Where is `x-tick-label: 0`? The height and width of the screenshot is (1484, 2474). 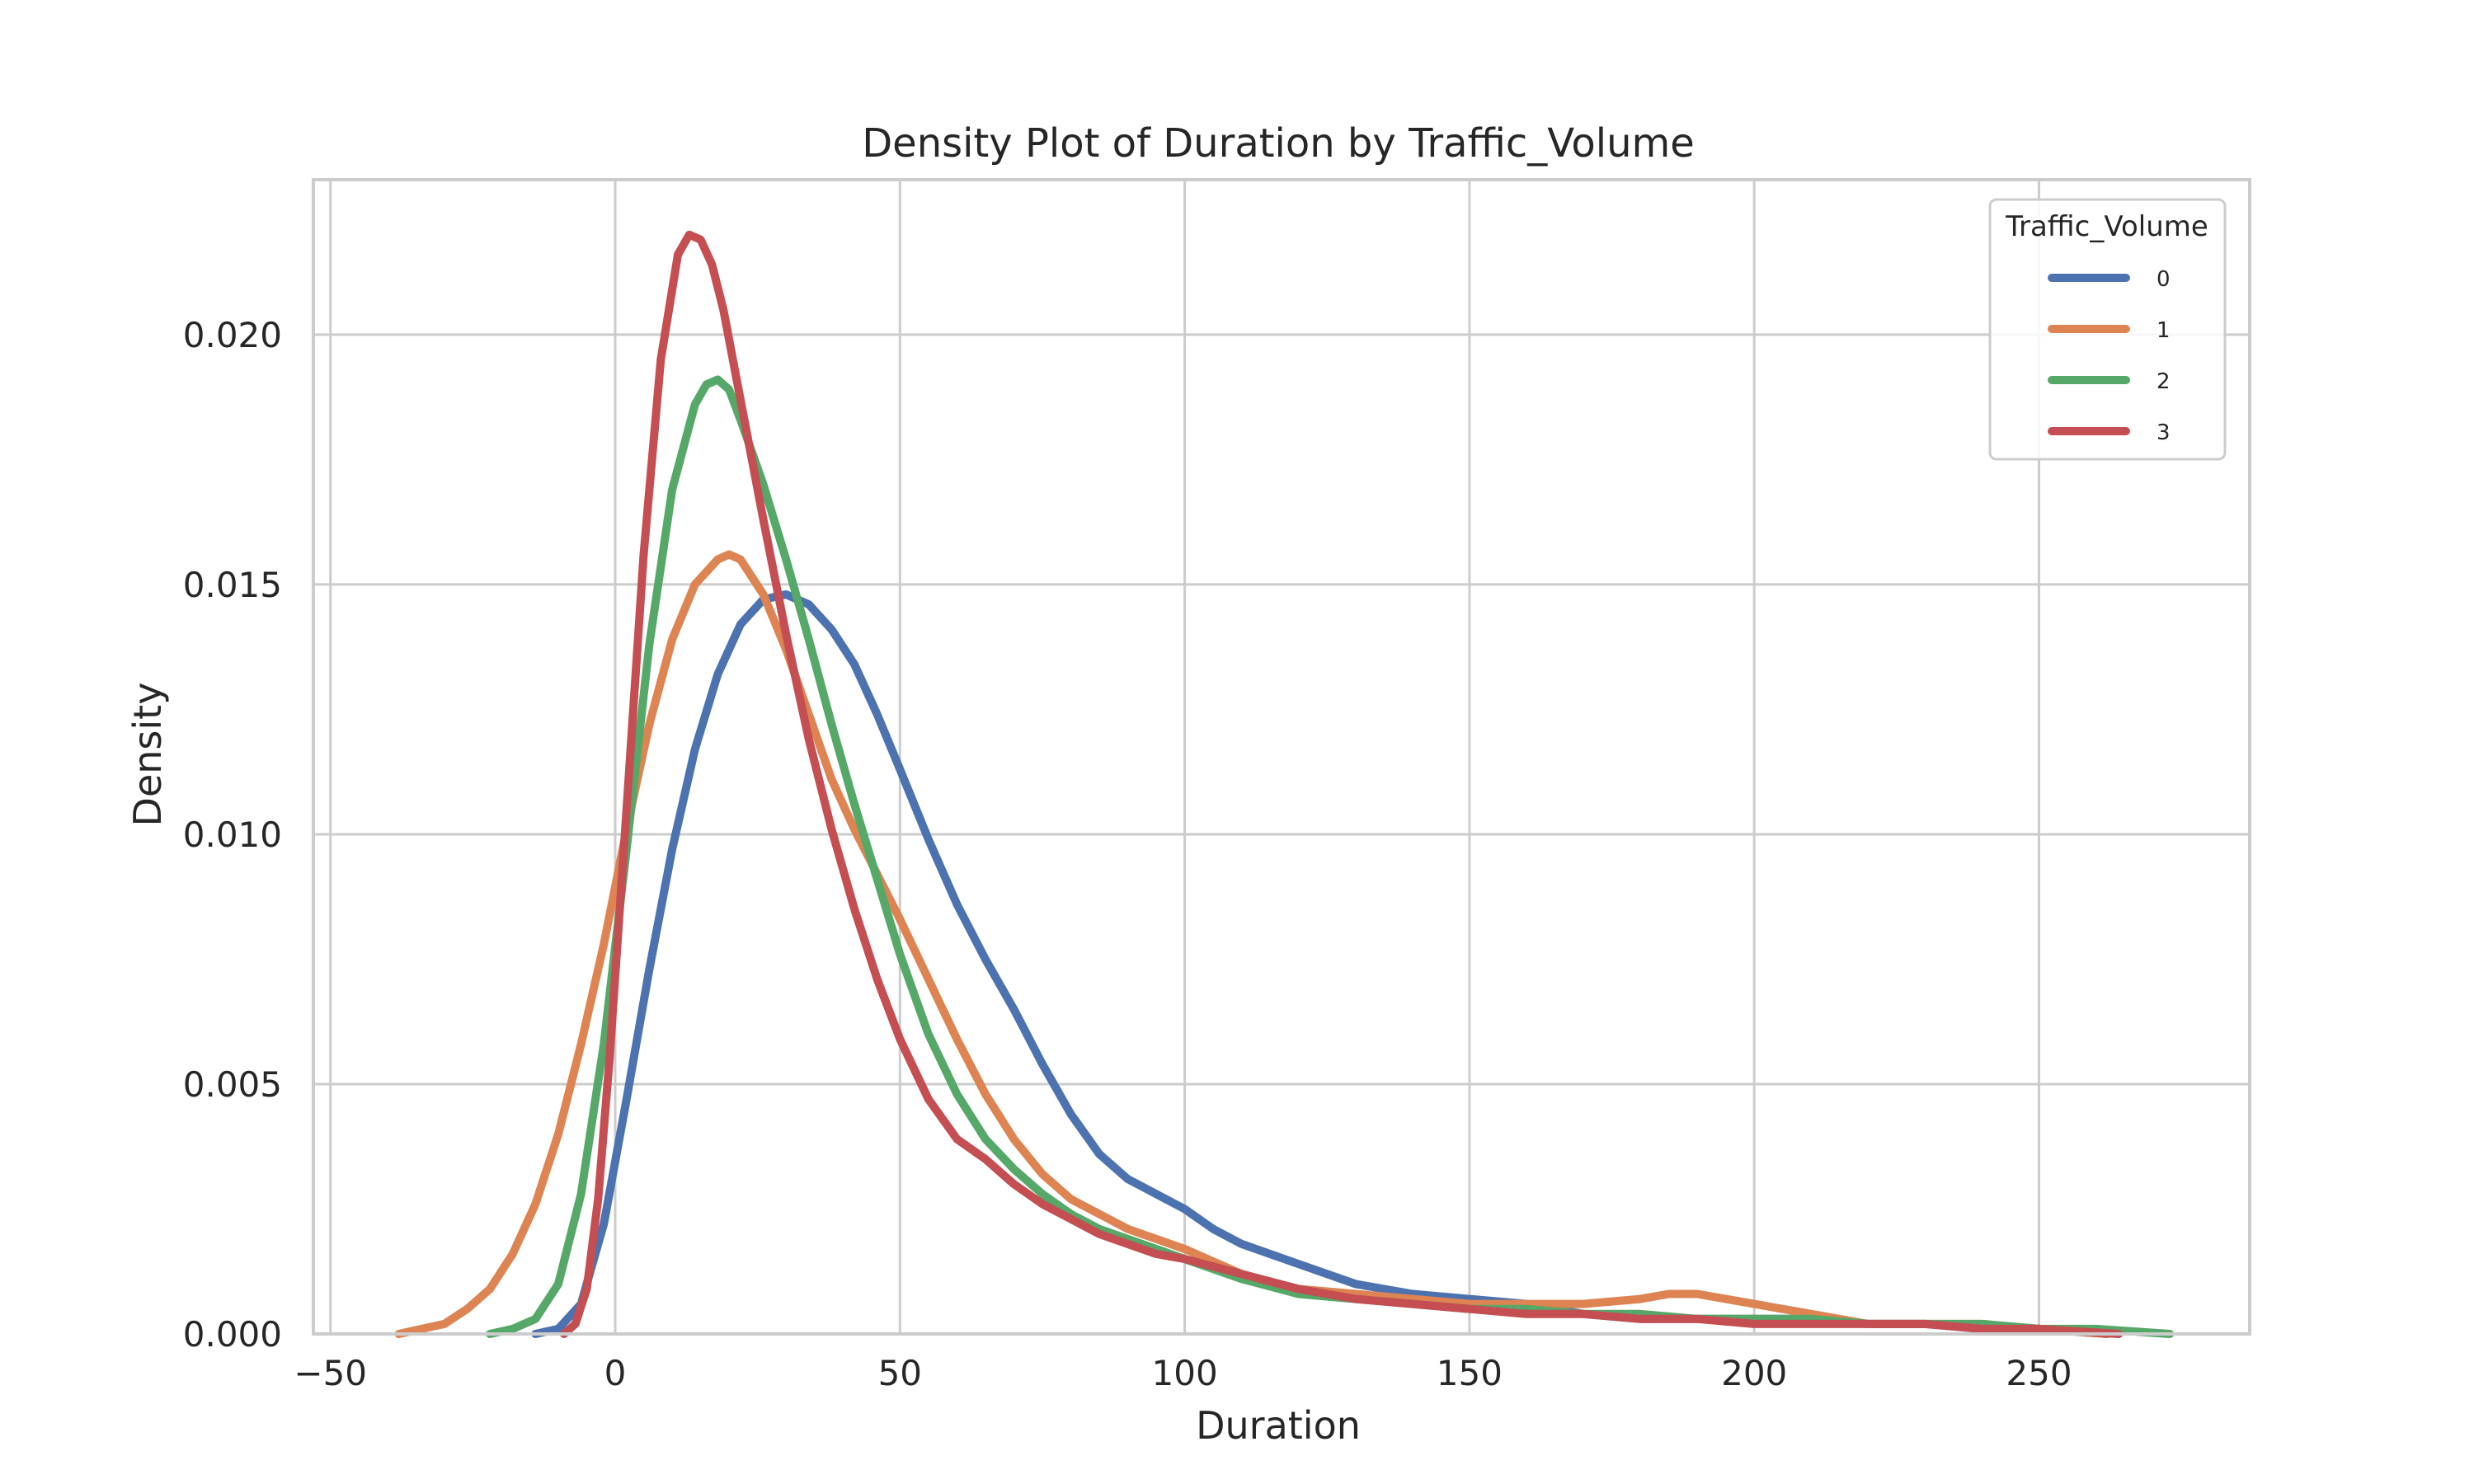 x-tick-label: 0 is located at coordinates (615, 1373).